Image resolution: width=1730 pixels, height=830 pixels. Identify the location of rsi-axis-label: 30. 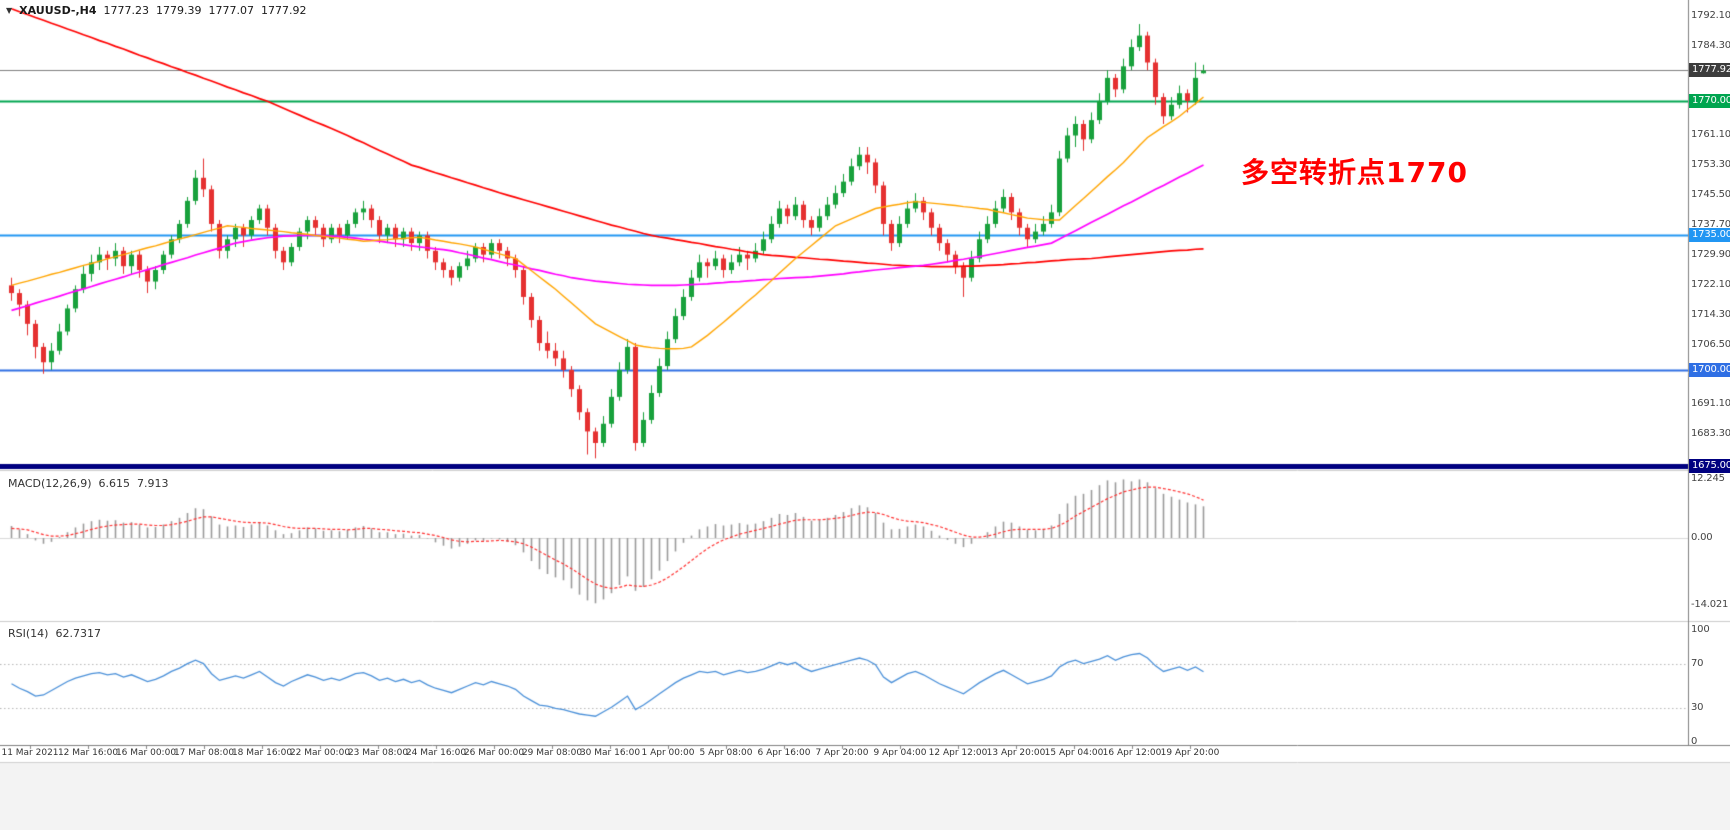
(1697, 708).